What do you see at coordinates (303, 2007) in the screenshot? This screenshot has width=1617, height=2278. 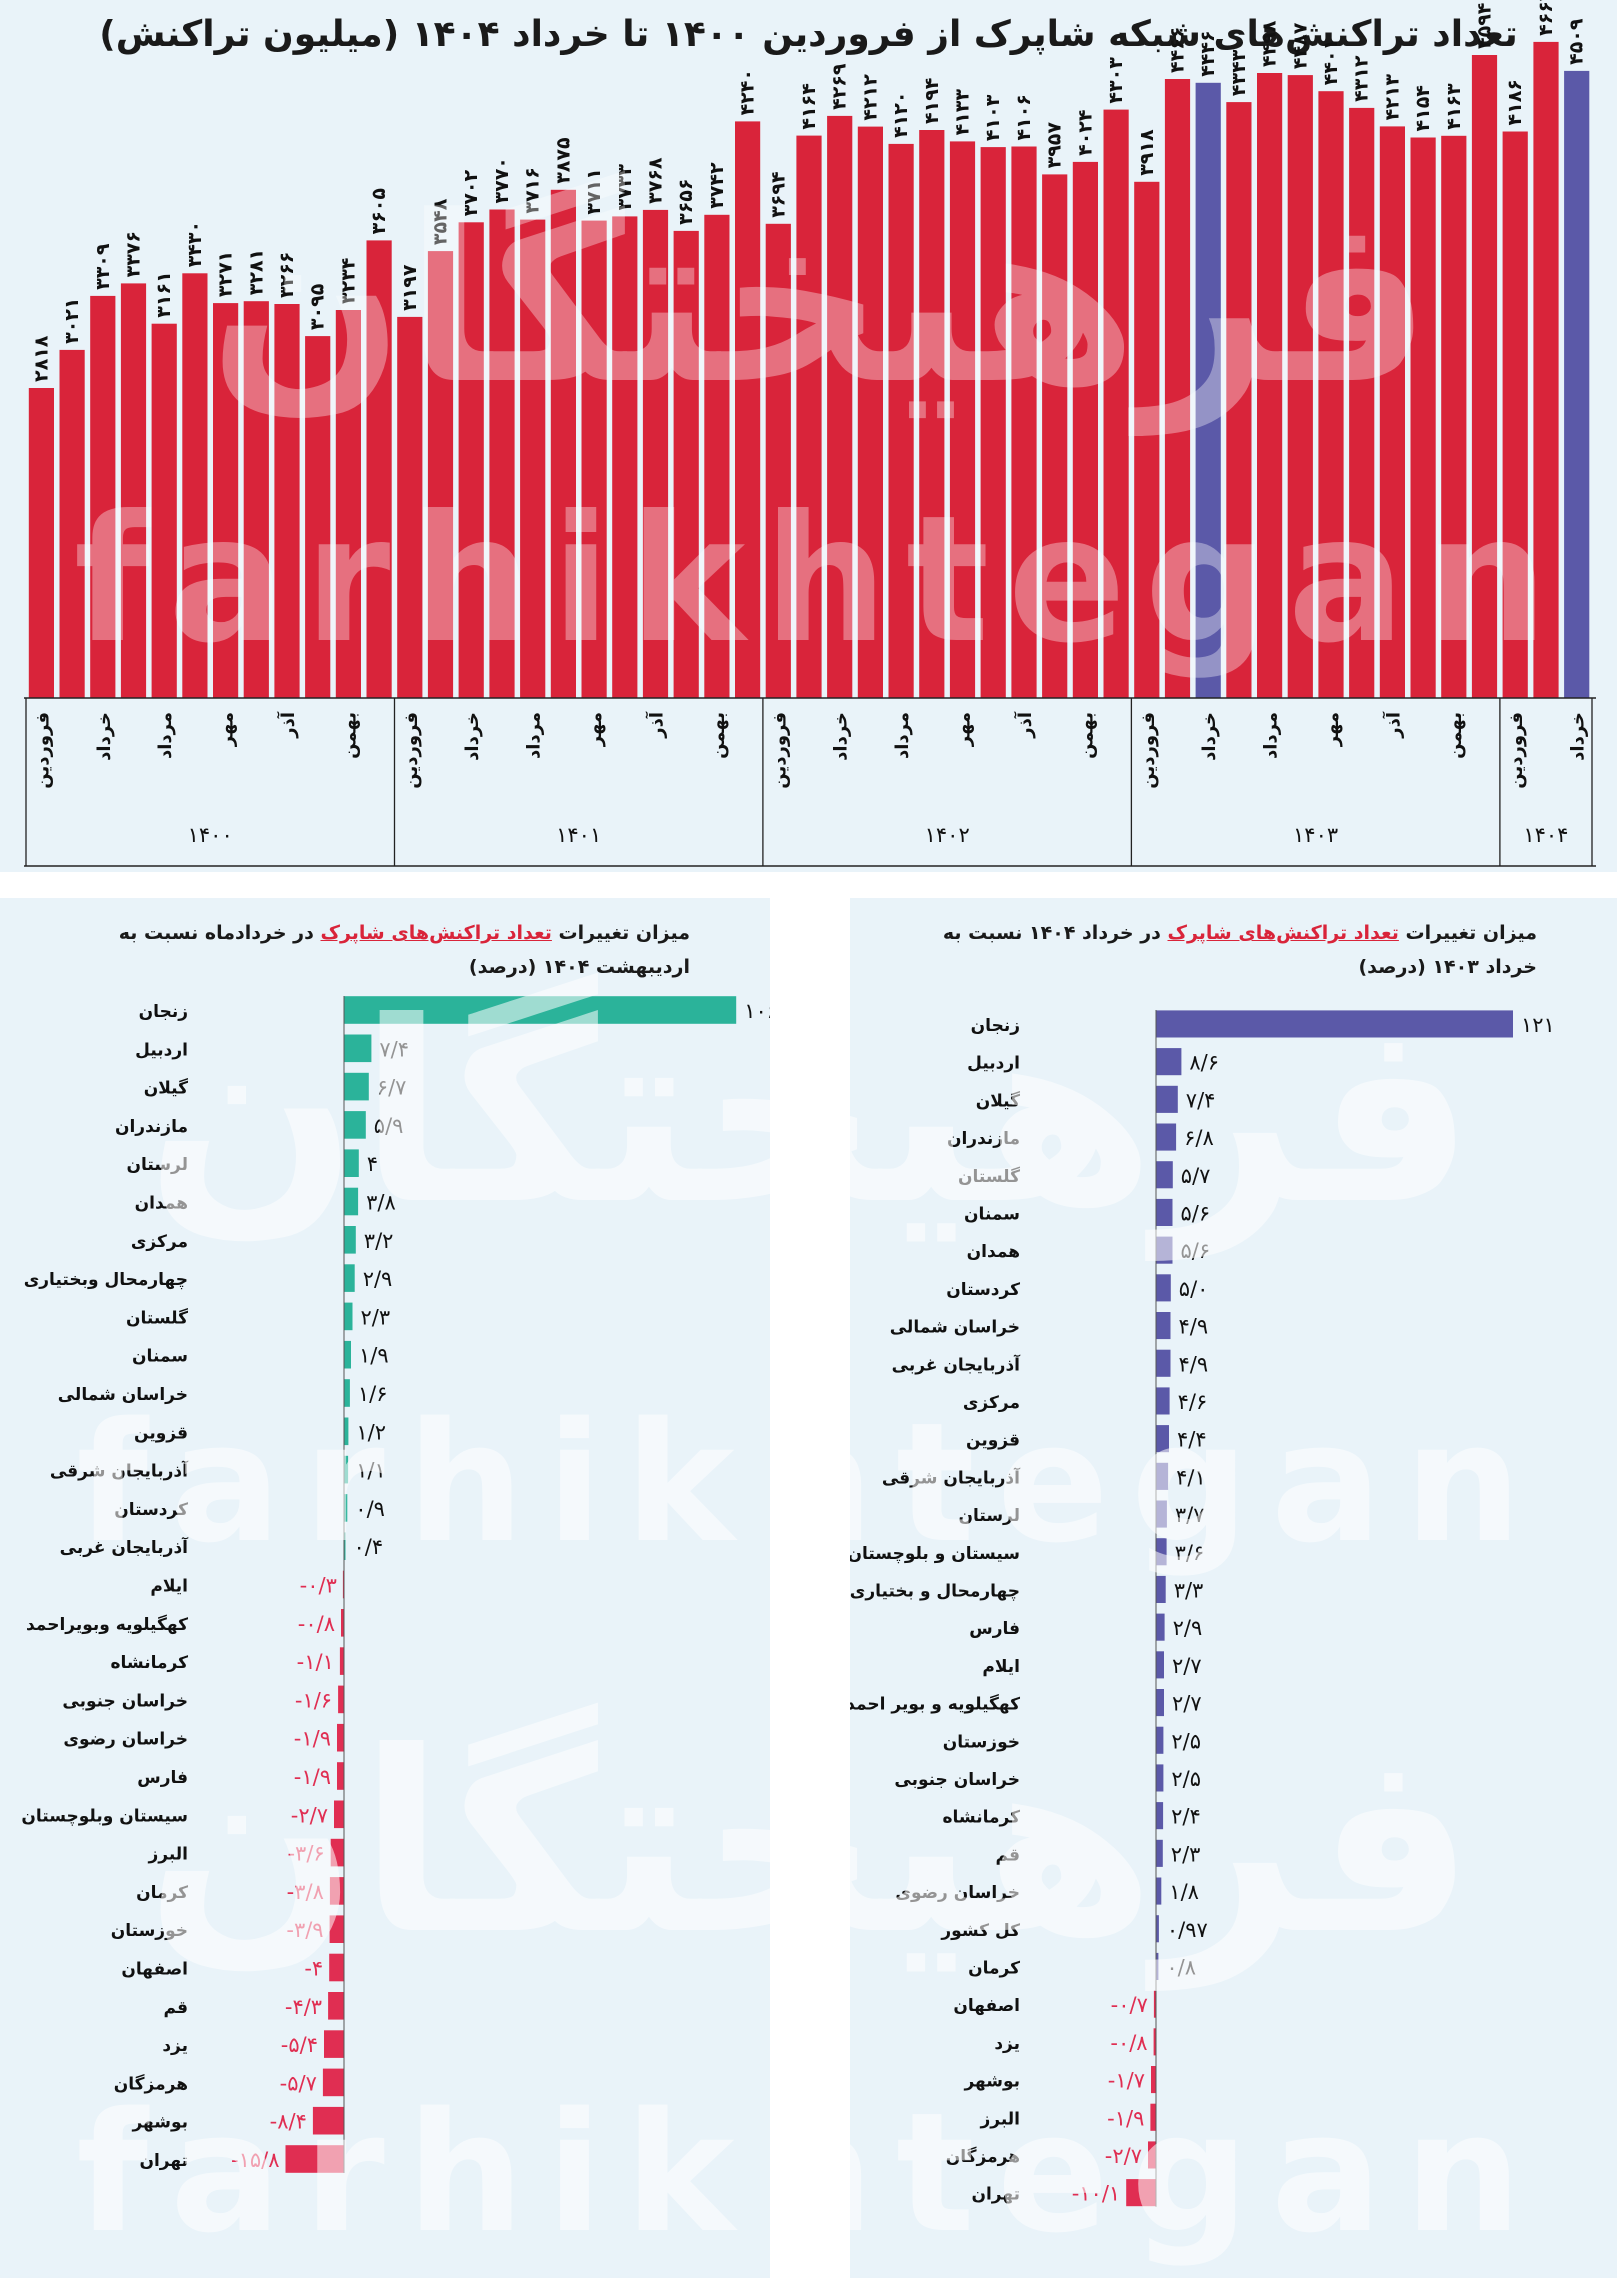 I see `province-value-label: -۴/۳` at bounding box center [303, 2007].